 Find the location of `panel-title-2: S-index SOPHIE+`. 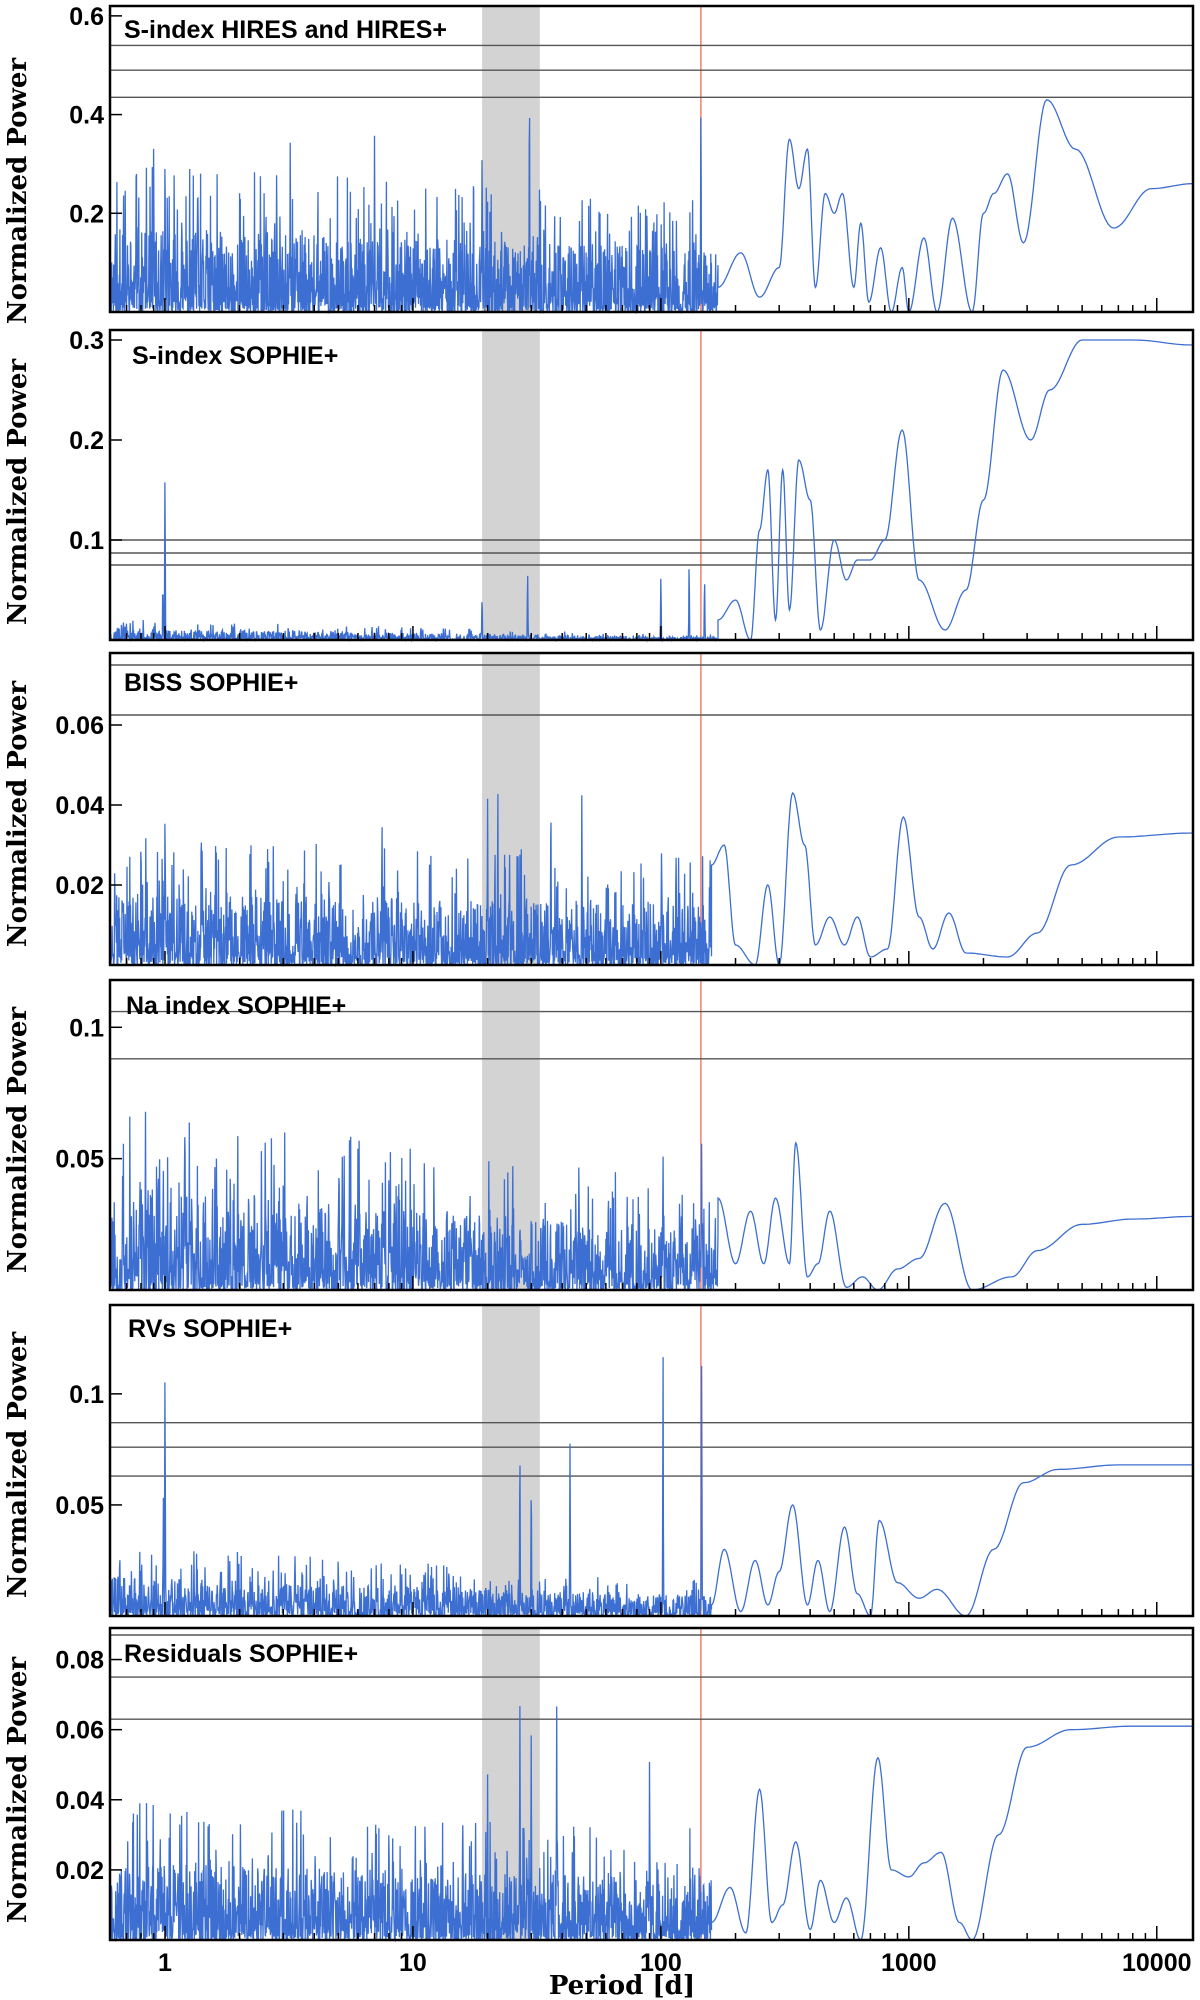

panel-title-2: S-index SOPHIE+ is located at coordinates (235, 356).